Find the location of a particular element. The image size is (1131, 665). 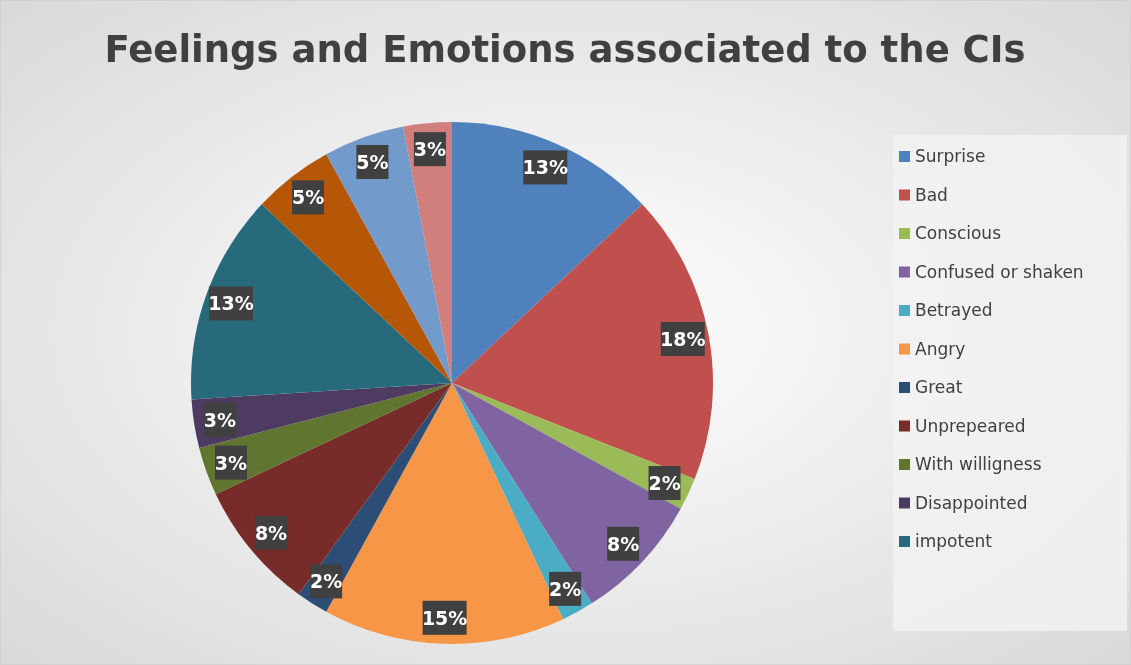

chart-title: Feelings and Emotions associated to the CIs is located at coordinates (565, 49).